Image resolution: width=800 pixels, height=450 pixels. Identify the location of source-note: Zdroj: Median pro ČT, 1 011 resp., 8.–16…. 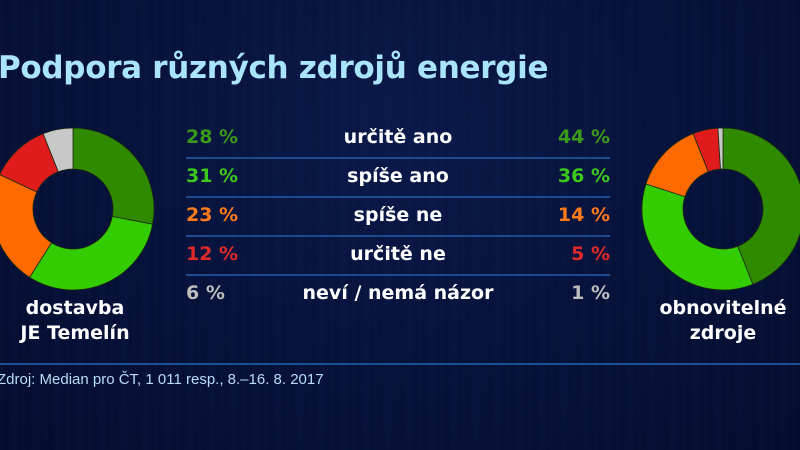
(162, 379).